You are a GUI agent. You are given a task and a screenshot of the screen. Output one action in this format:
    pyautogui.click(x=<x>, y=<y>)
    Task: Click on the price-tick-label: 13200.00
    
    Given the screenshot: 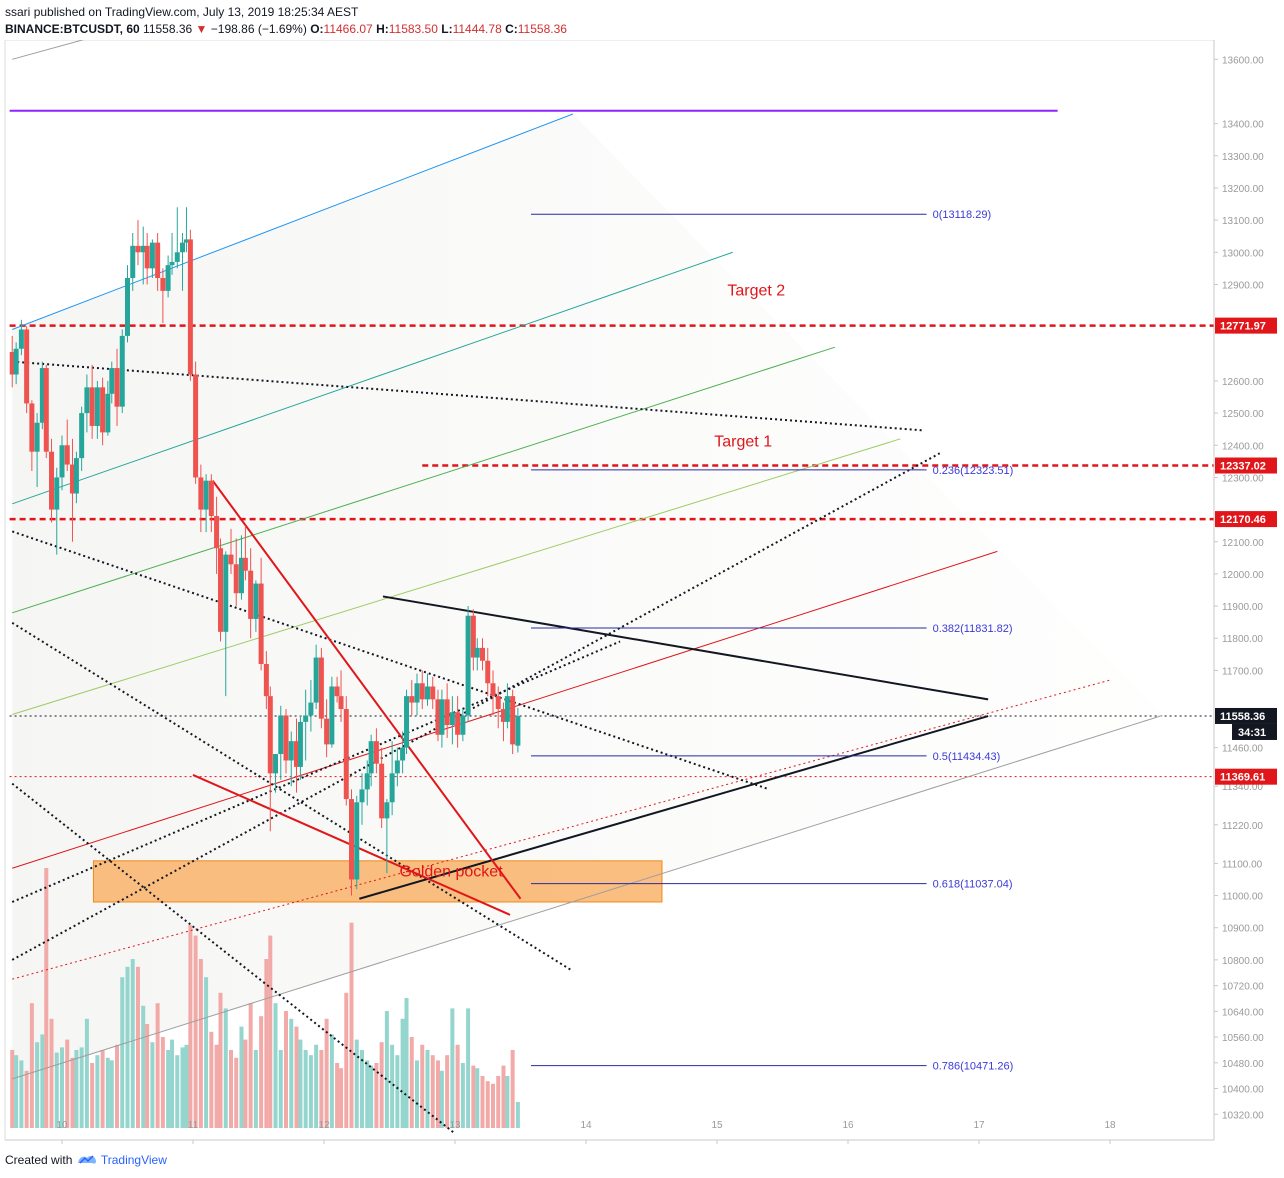 What is the action you would take?
    pyautogui.click(x=1243, y=189)
    